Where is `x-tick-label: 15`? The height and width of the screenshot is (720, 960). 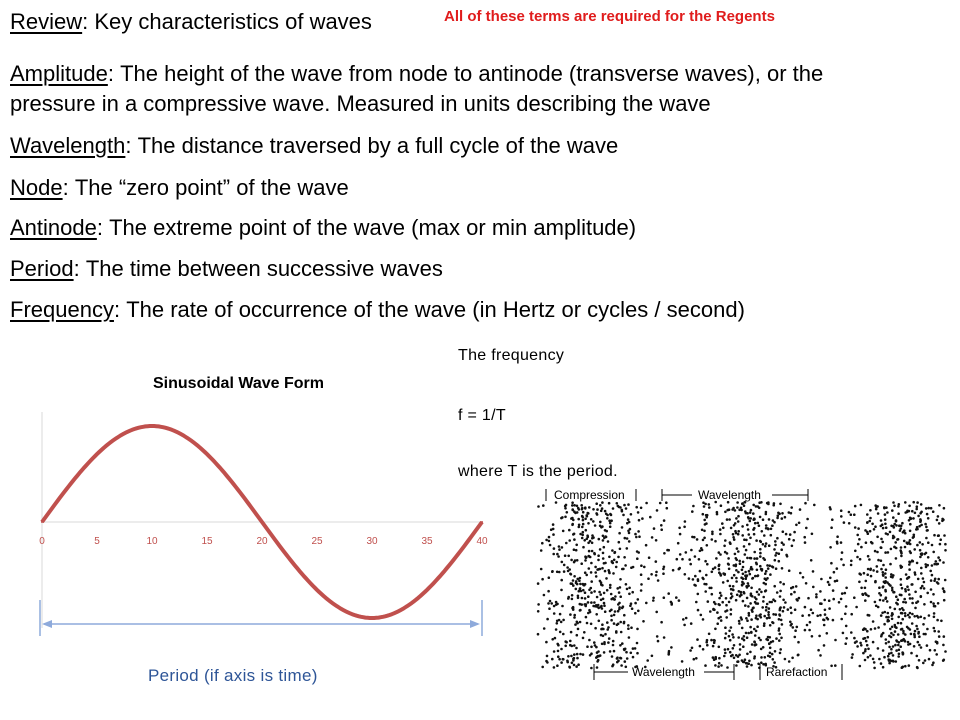
x-tick-label: 15 is located at coordinates (207, 541).